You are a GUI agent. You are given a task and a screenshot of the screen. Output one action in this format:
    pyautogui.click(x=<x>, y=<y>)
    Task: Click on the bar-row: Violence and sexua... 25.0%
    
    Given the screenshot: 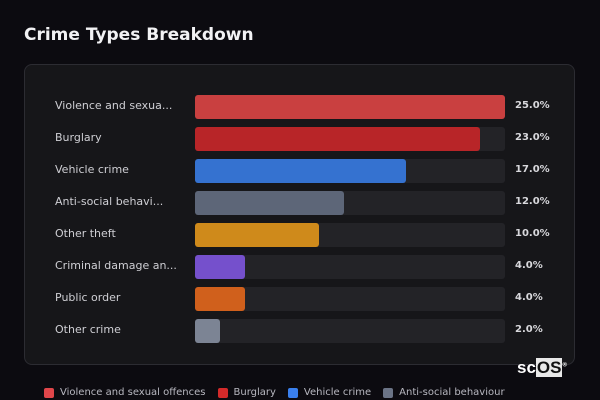 What is the action you would take?
    pyautogui.click(x=299, y=107)
    